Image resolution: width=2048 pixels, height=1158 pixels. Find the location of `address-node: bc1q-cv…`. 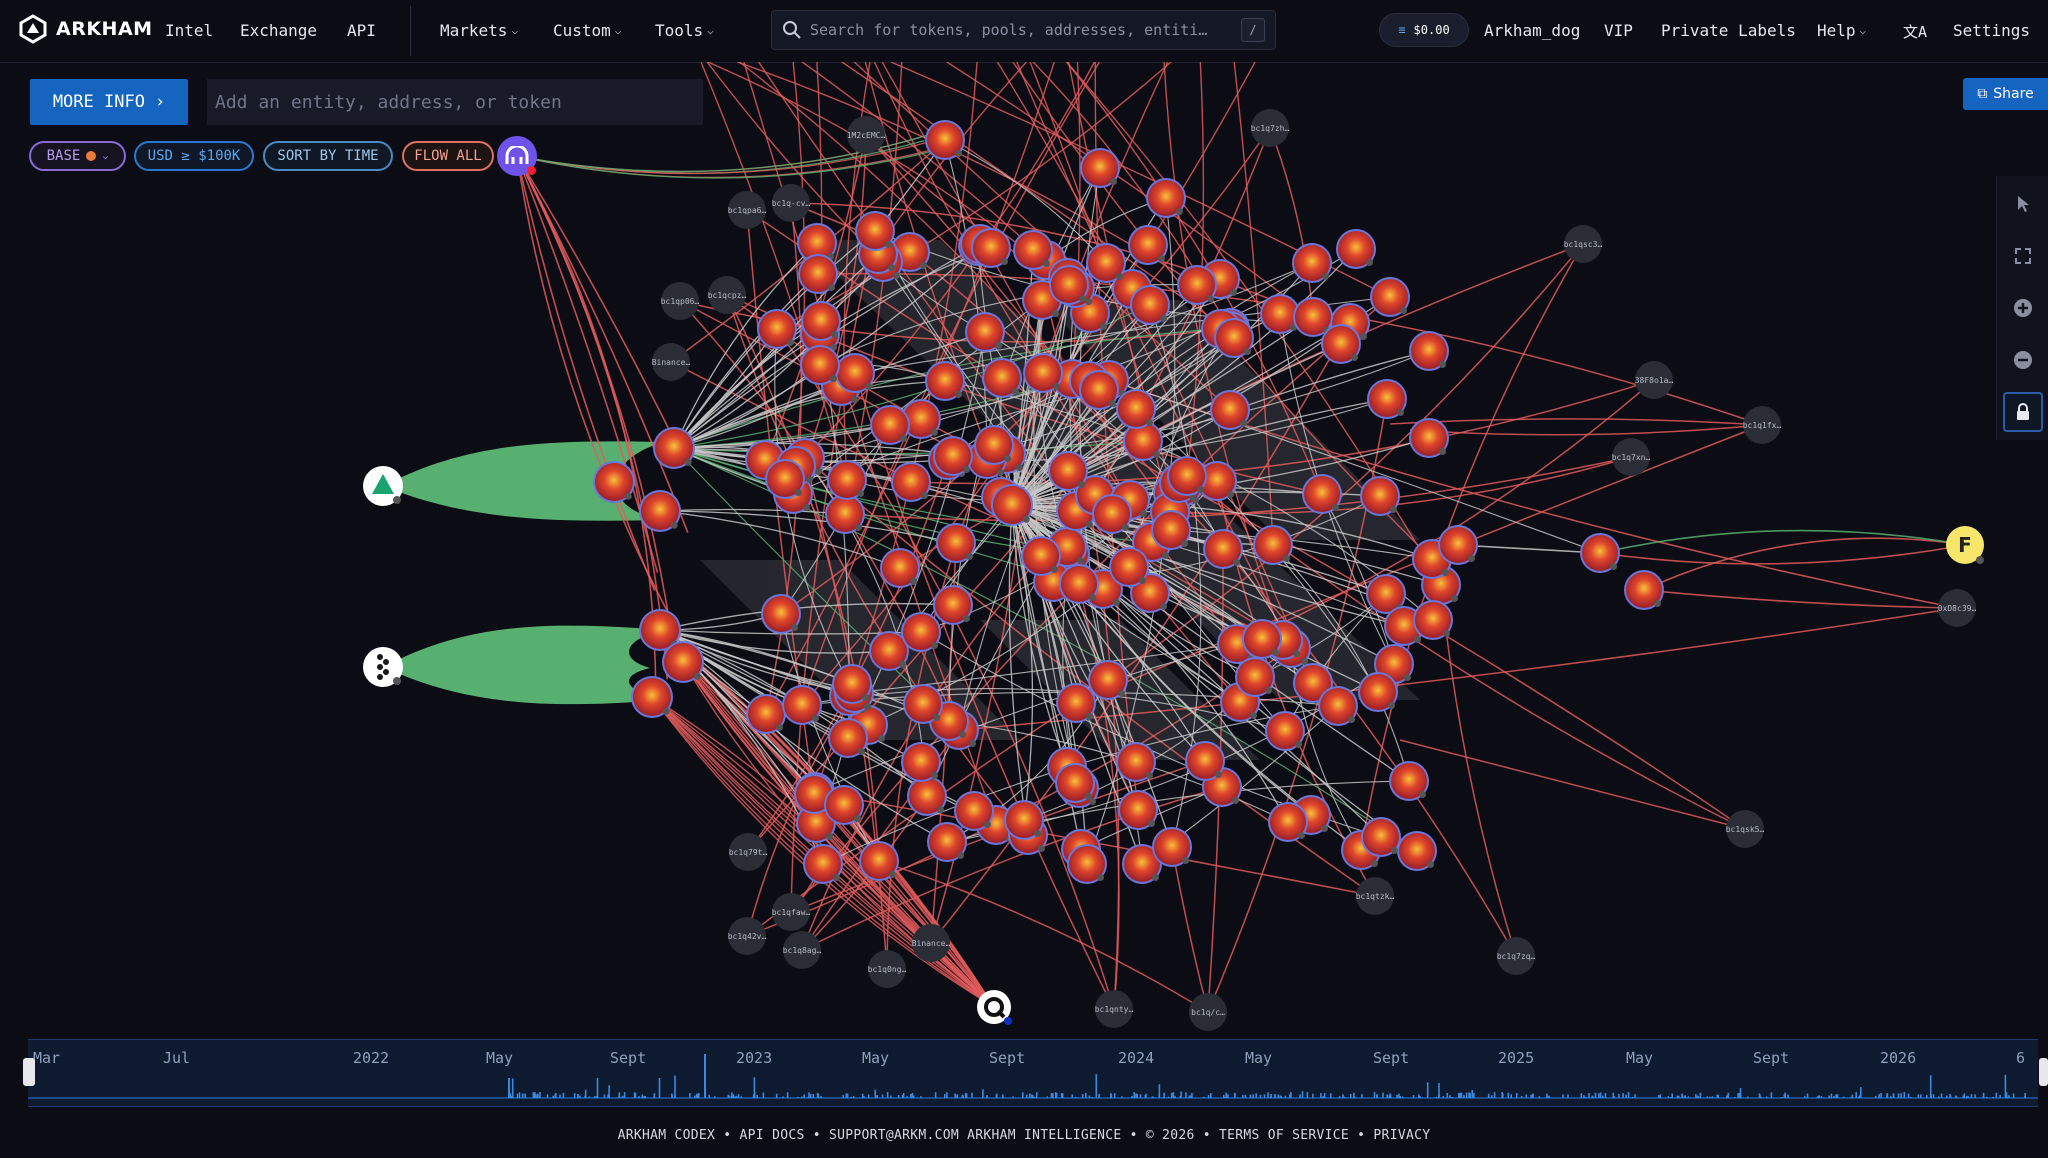

address-node: bc1q-cv… is located at coordinates (791, 203).